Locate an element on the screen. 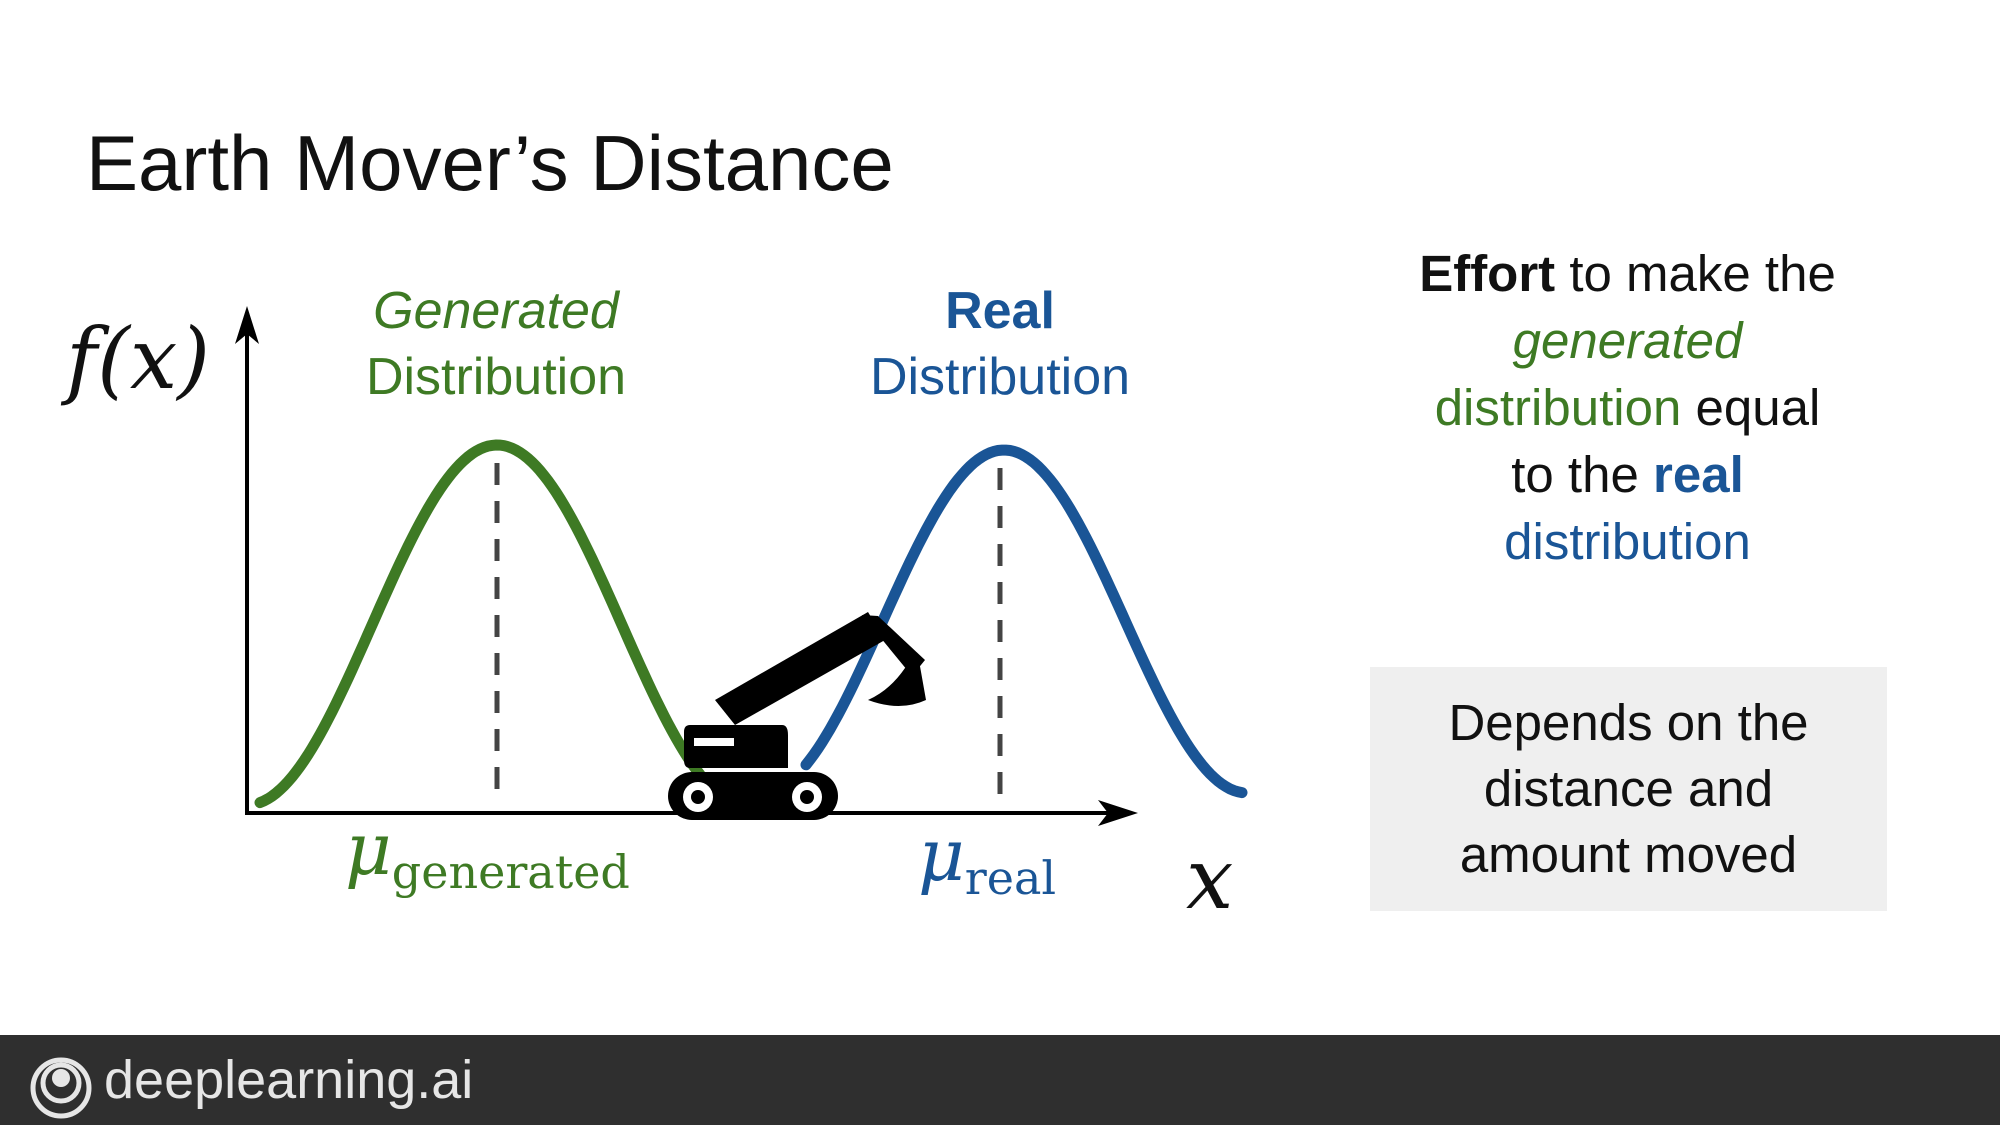  real-mean-label: μreal is located at coordinates (987, 859).